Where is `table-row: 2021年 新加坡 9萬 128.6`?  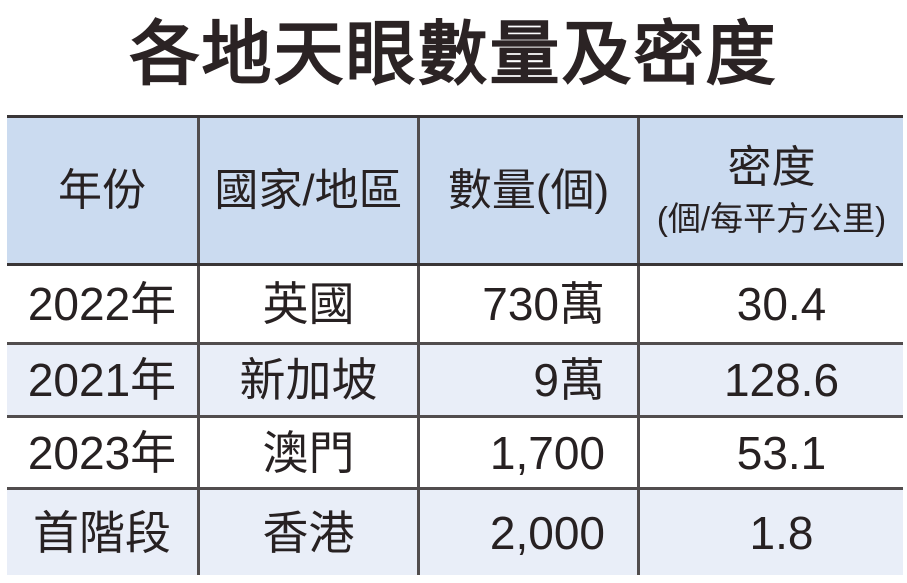 table-row: 2021年 新加坡 9萬 128.6 is located at coordinates (455, 381).